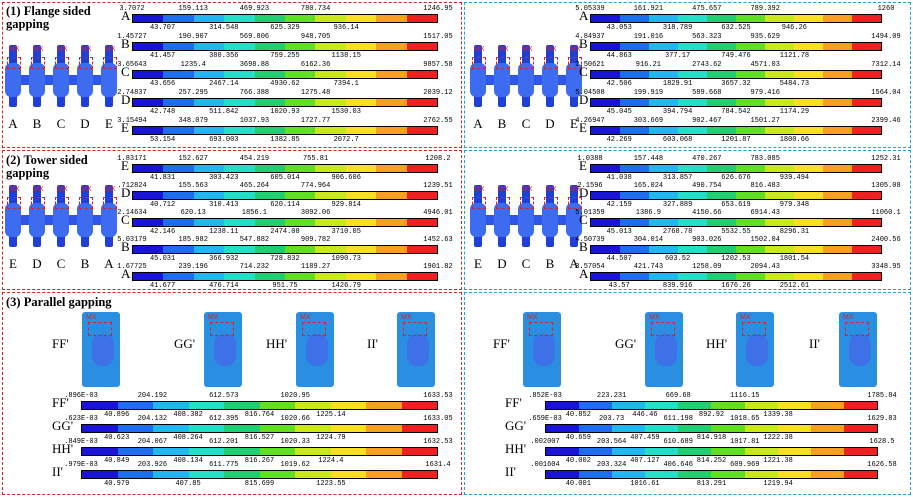  Describe the element at coordinates (315, 186) in the screenshot. I see `tower-left-tick-top: 774.964` at that location.